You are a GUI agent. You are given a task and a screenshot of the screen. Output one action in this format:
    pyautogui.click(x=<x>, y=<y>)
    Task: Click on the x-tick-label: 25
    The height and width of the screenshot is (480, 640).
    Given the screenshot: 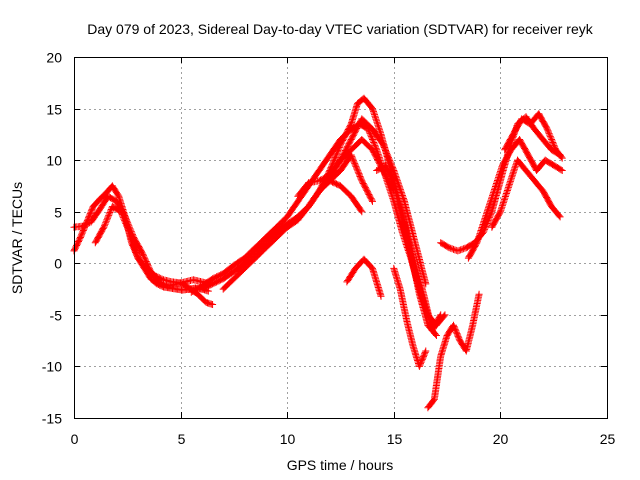 What is the action you would take?
    pyautogui.click(x=608, y=439)
    